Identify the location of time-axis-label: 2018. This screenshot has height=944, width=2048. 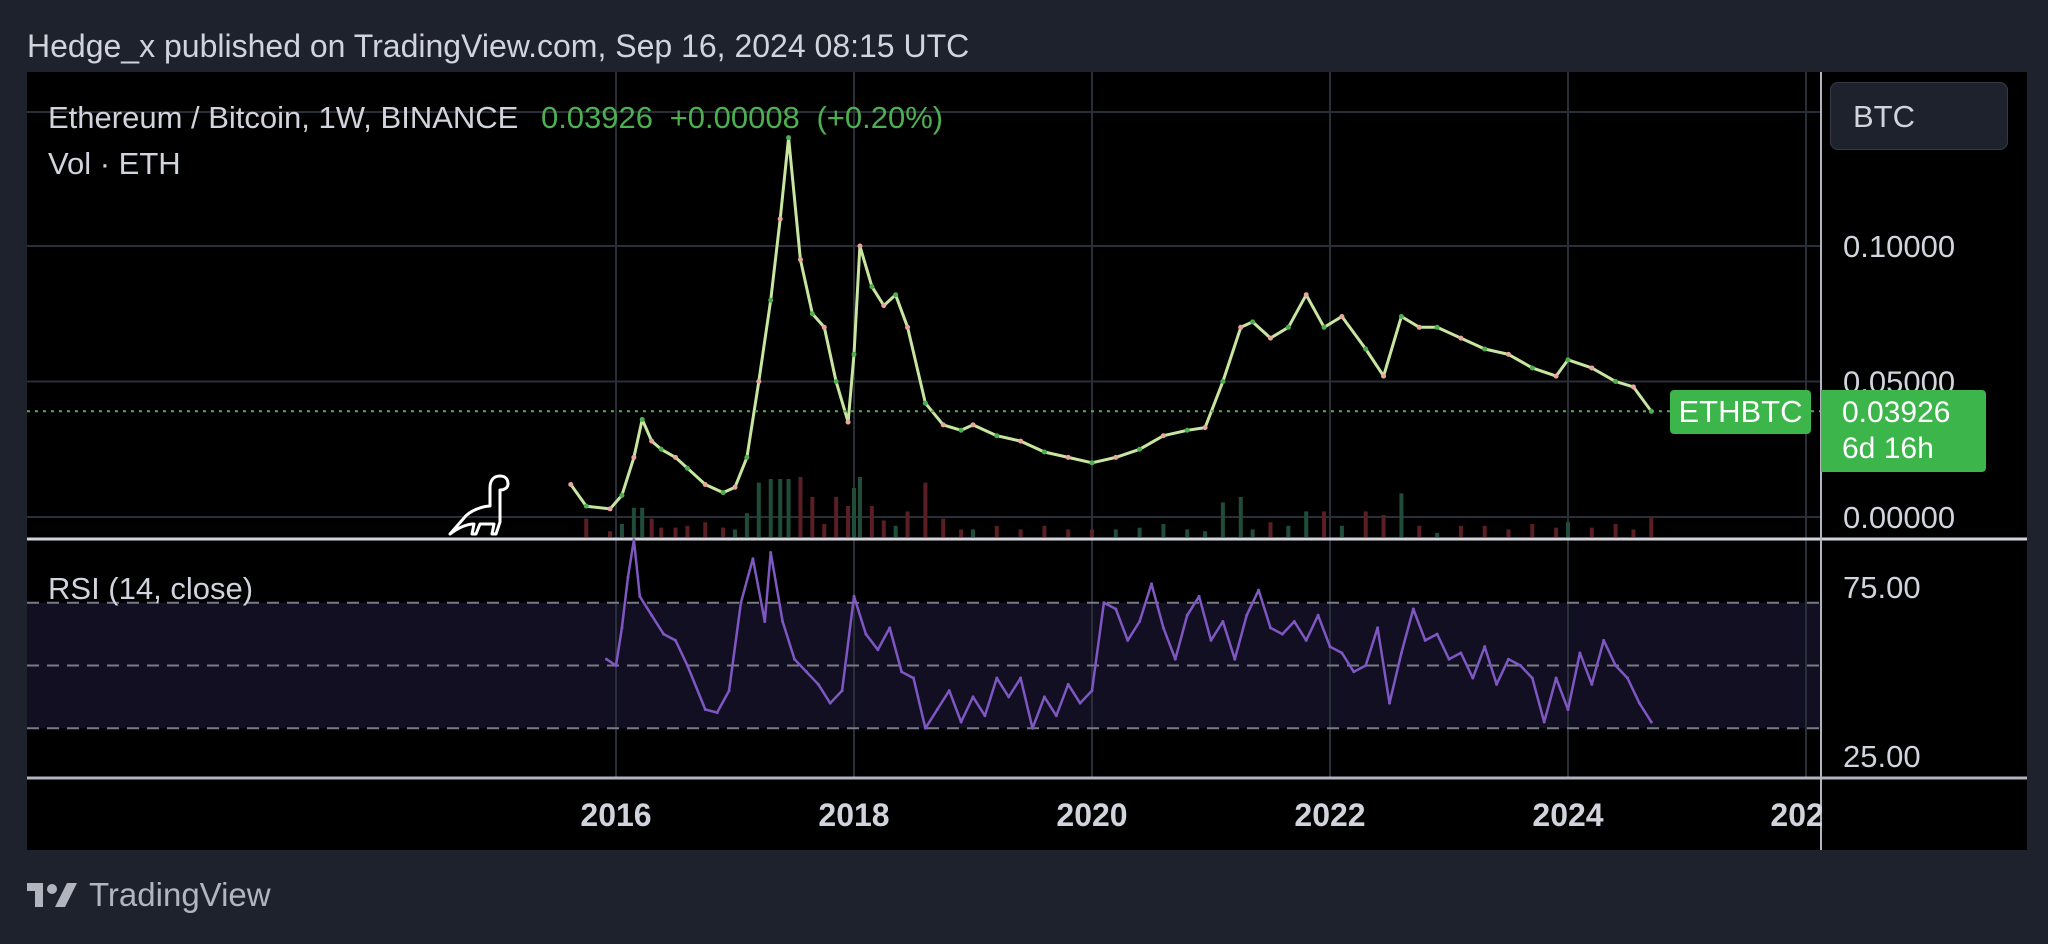
(853, 815).